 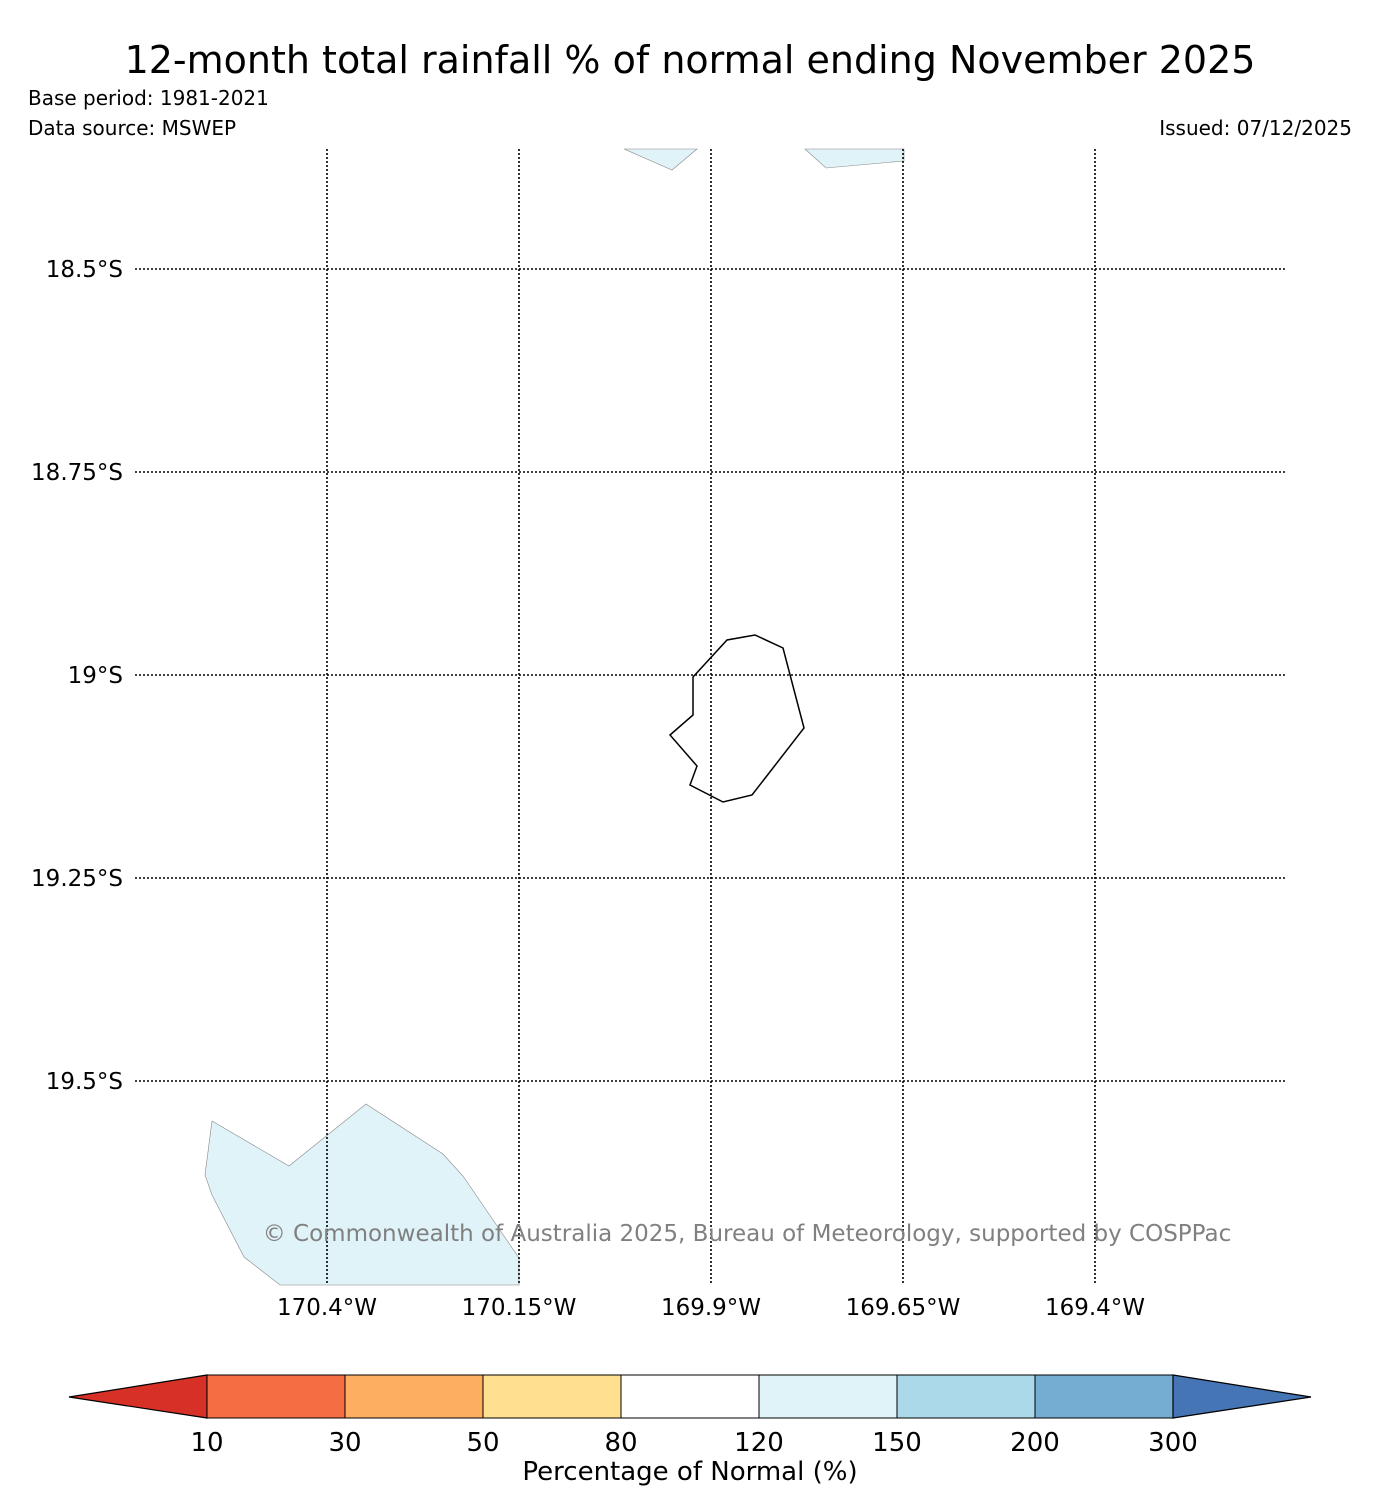 I want to click on lat-label: 19.25°S, so click(x=77, y=879).